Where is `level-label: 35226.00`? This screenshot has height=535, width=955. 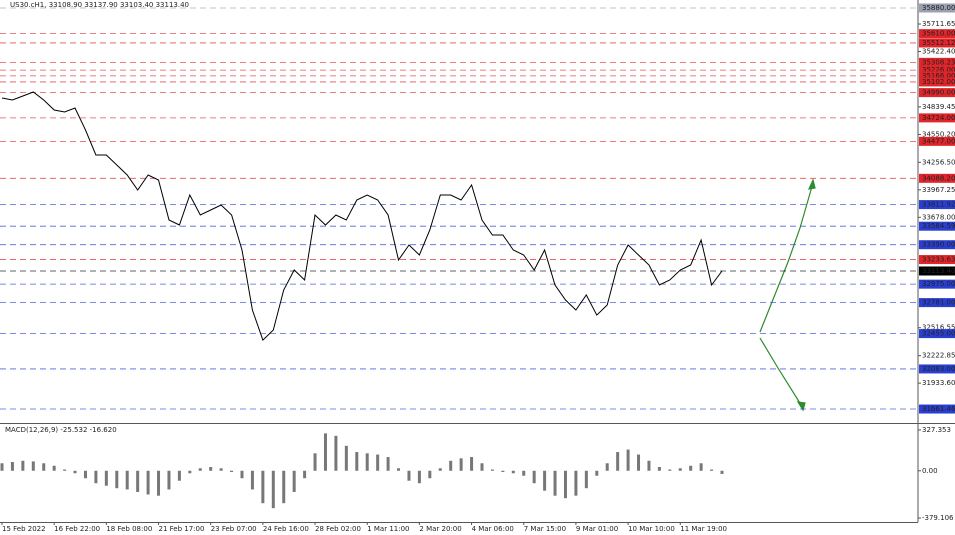
level-label: 35226.00 is located at coordinates (938, 70).